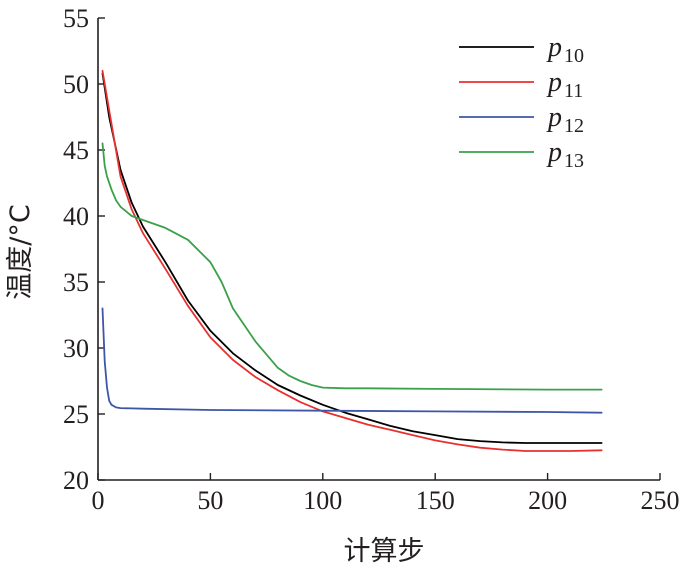  Describe the element at coordinates (210, 500) in the screenshot. I see `x-tick-label: 50` at that location.